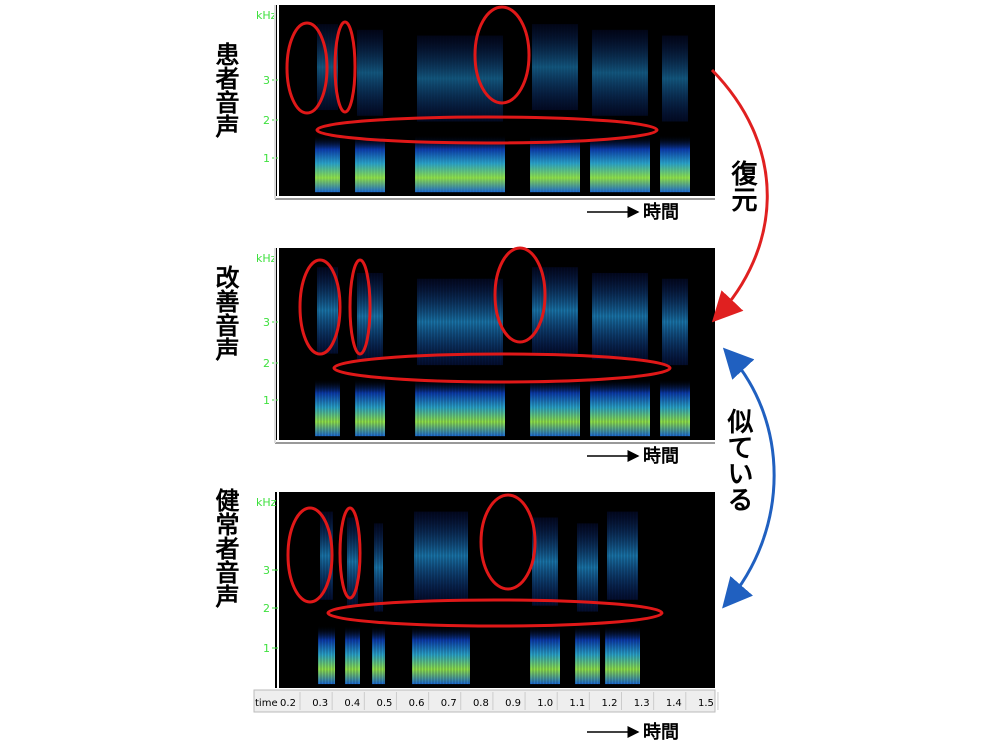 This screenshot has height=750, width=1000. Describe the element at coordinates (513, 703) in the screenshot. I see `time-tick-label: 0.9` at that location.